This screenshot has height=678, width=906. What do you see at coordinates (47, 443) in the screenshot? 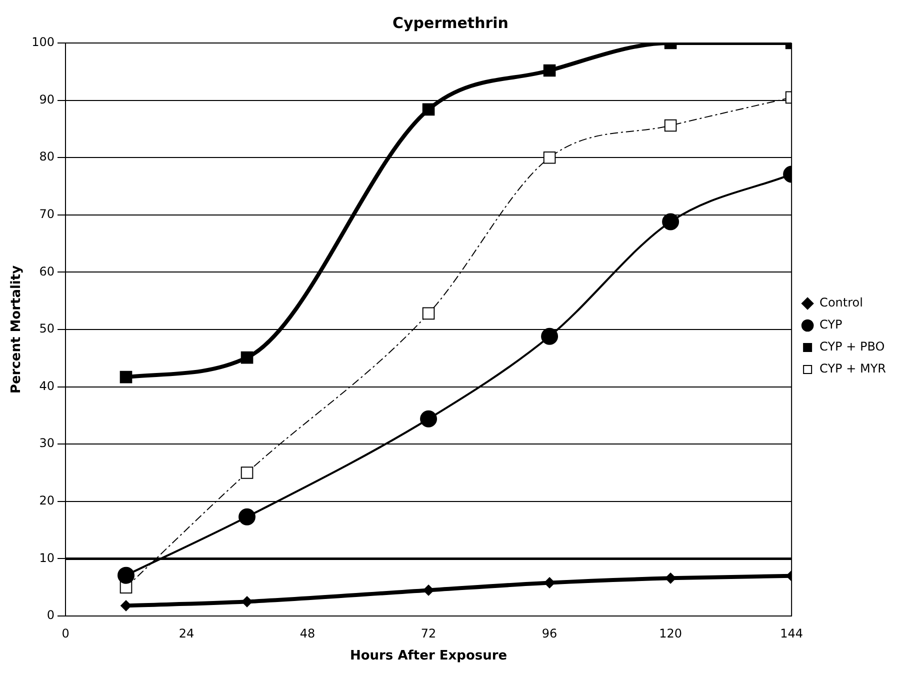
I see `y-tick-label: 30` at bounding box center [47, 443].